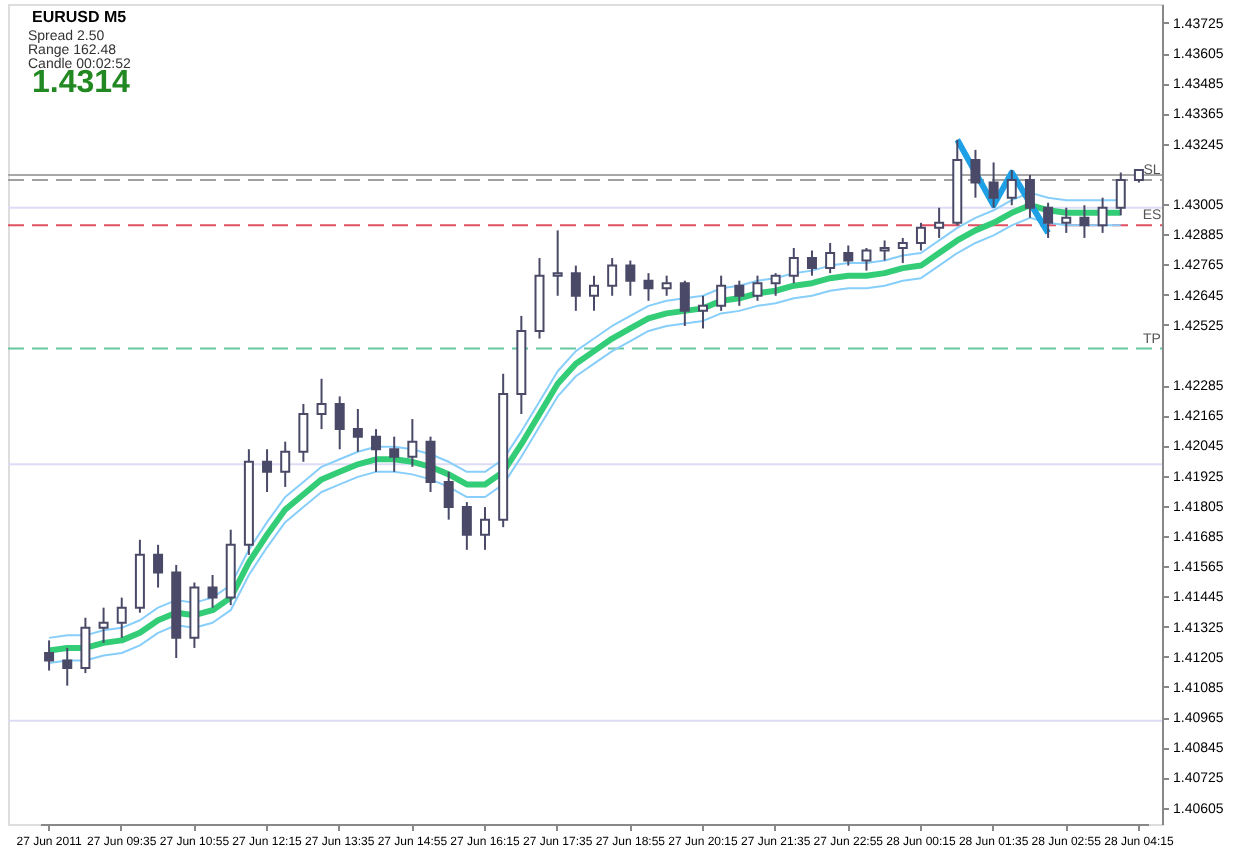 The image size is (1250, 858). What do you see at coordinates (81, 83) in the screenshot?
I see `annotation: 1.4314` at bounding box center [81, 83].